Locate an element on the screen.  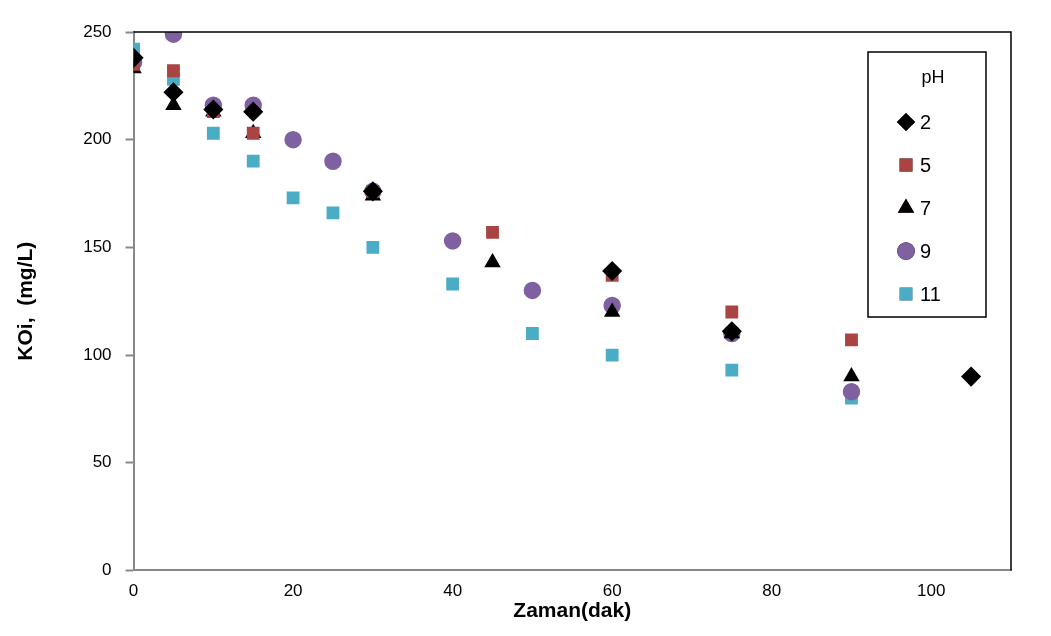
y-tick-label: 150 is located at coordinates (97, 247).